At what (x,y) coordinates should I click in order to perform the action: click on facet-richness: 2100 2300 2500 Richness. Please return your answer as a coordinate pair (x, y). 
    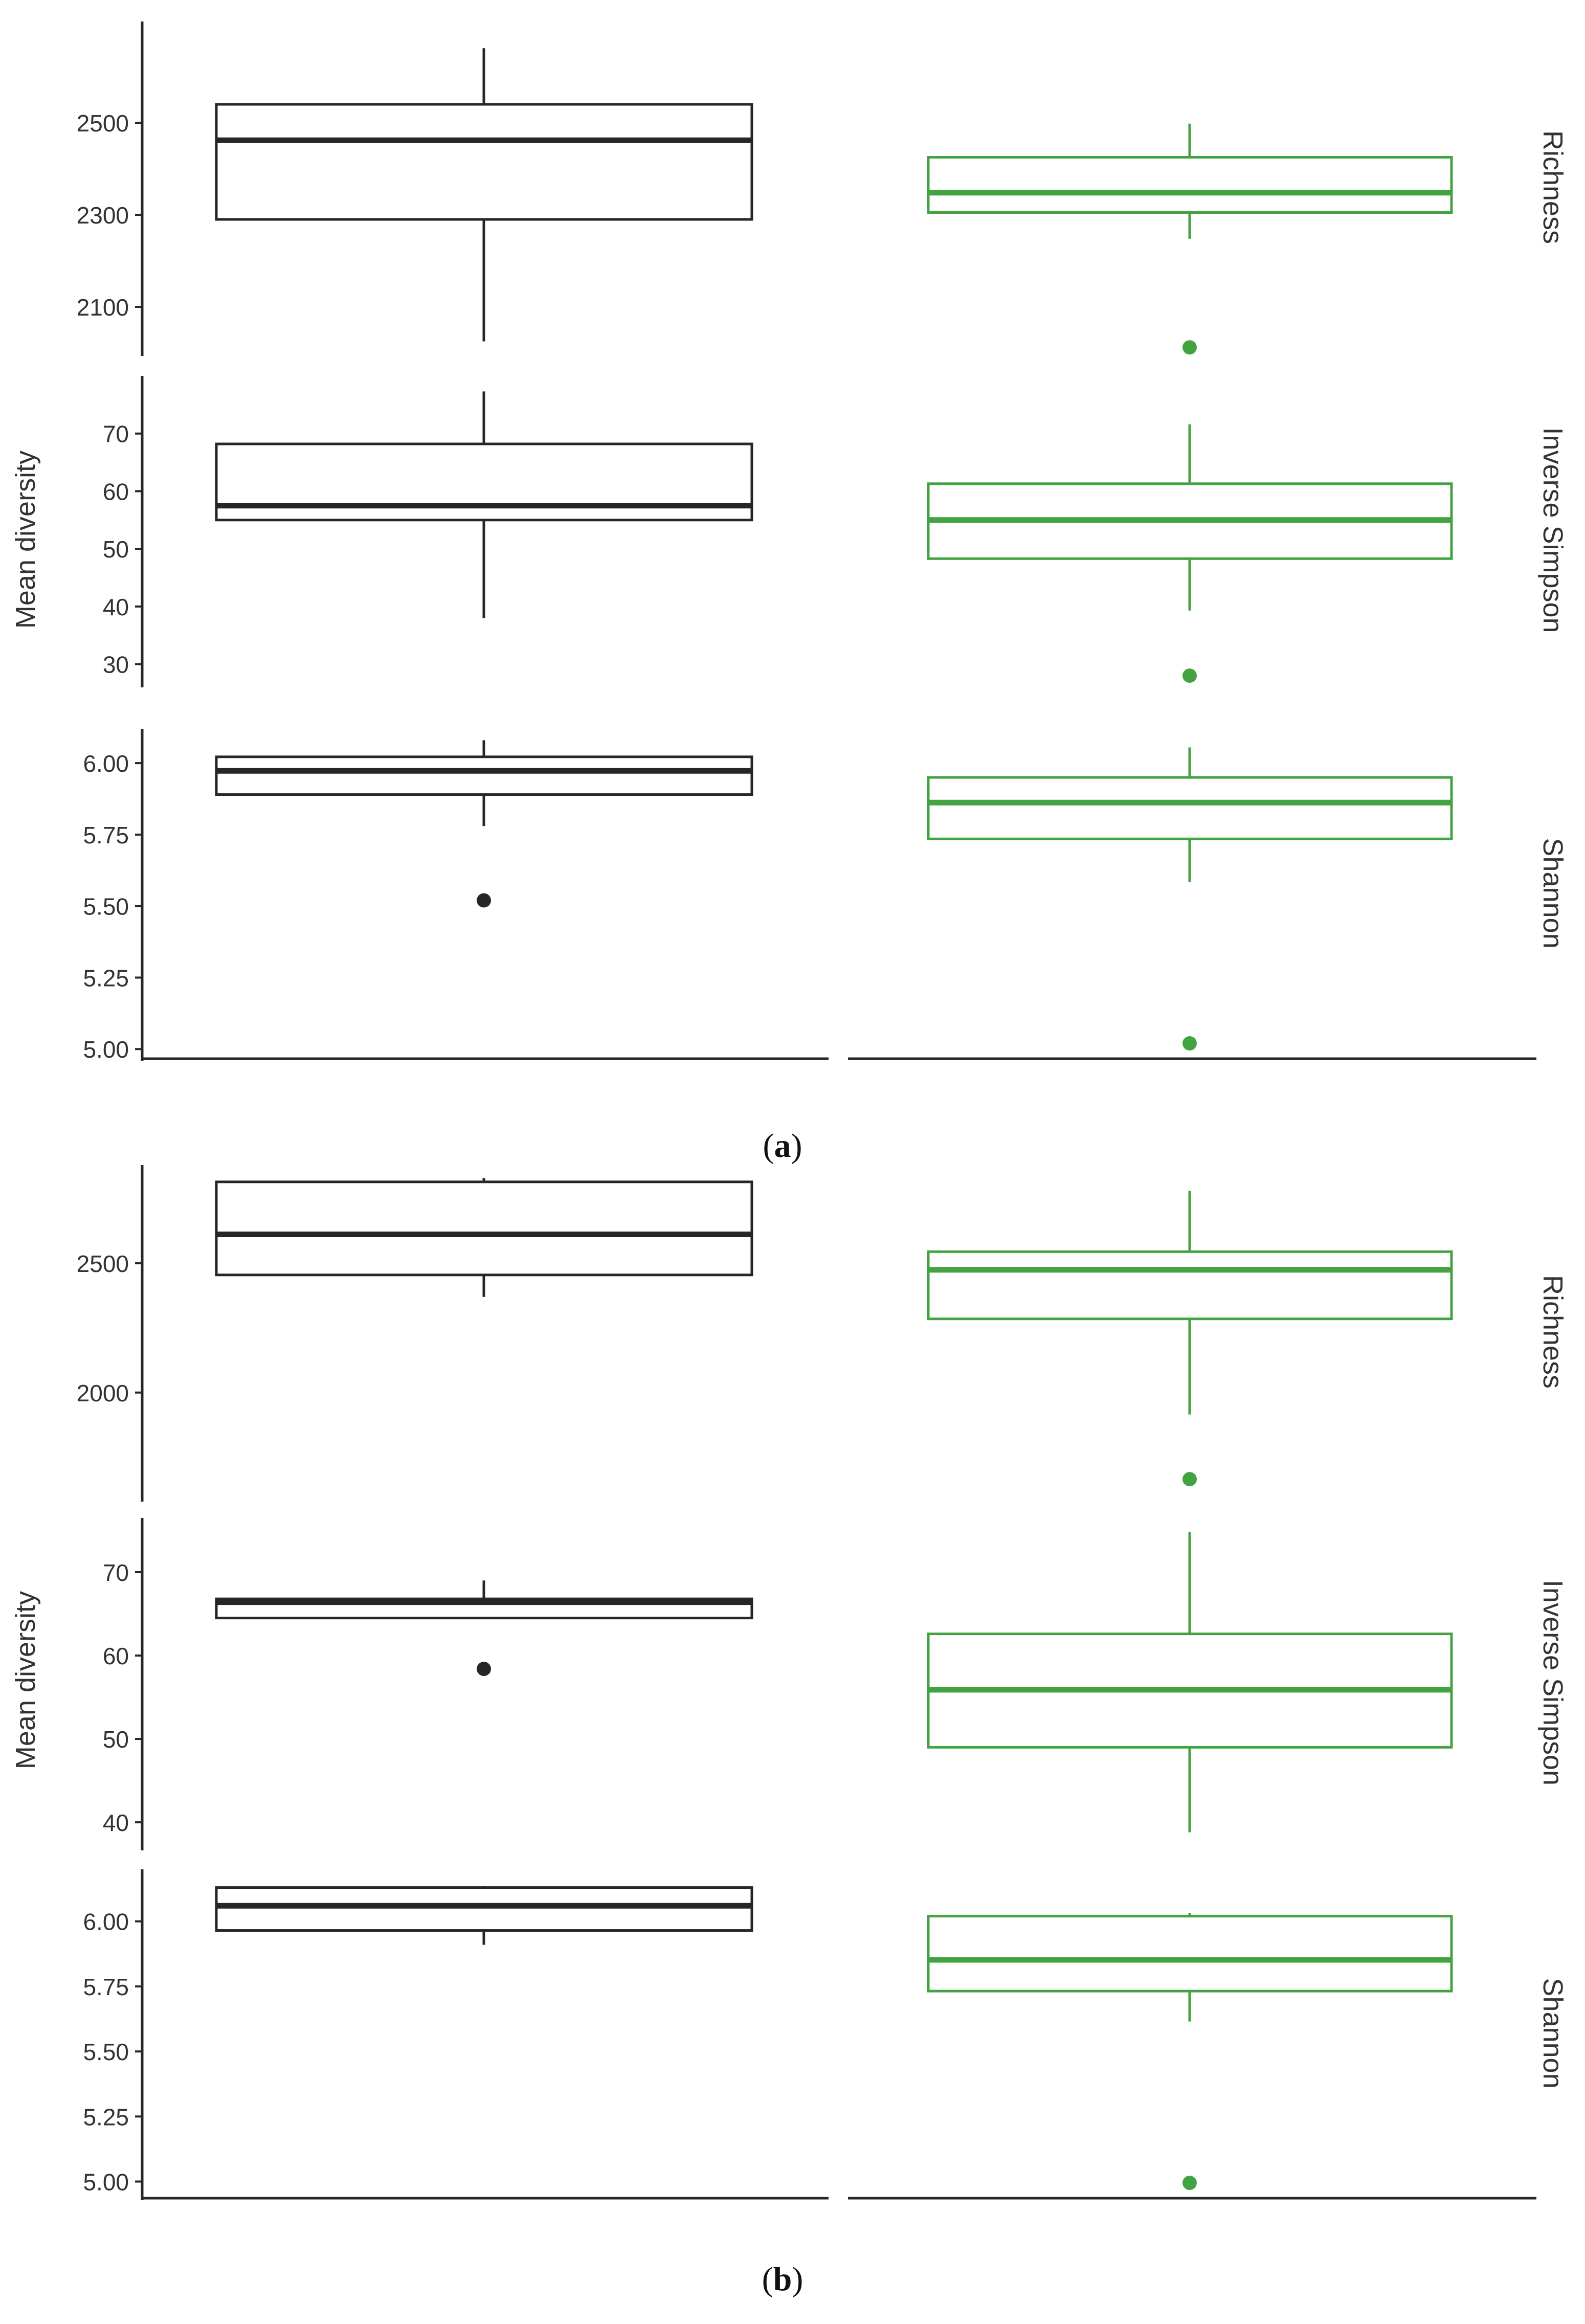
    Looking at the image, I should click on (822, 188).